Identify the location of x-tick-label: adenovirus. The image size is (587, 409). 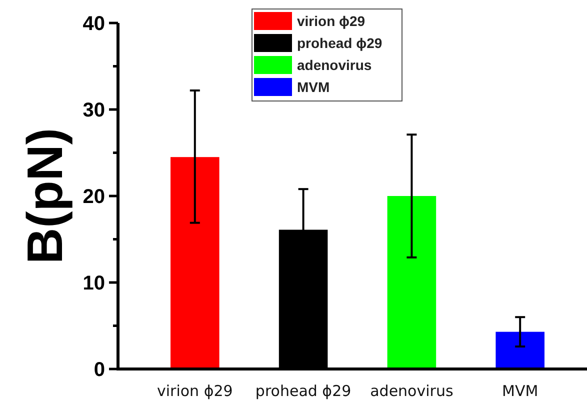
(412, 391).